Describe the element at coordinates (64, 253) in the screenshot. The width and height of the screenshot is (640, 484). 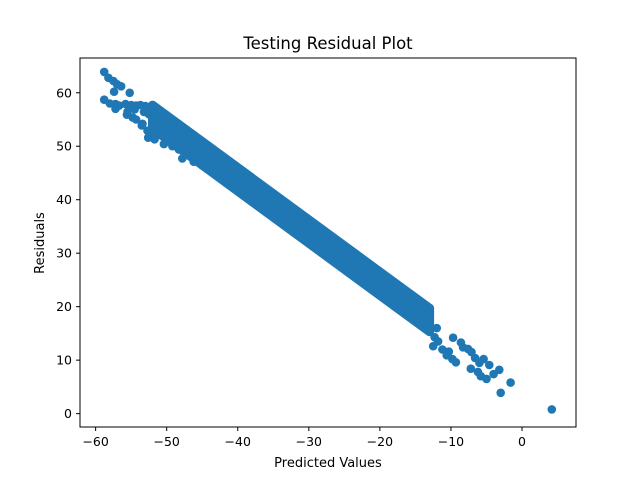
I see `y-tick-label: 30` at that location.